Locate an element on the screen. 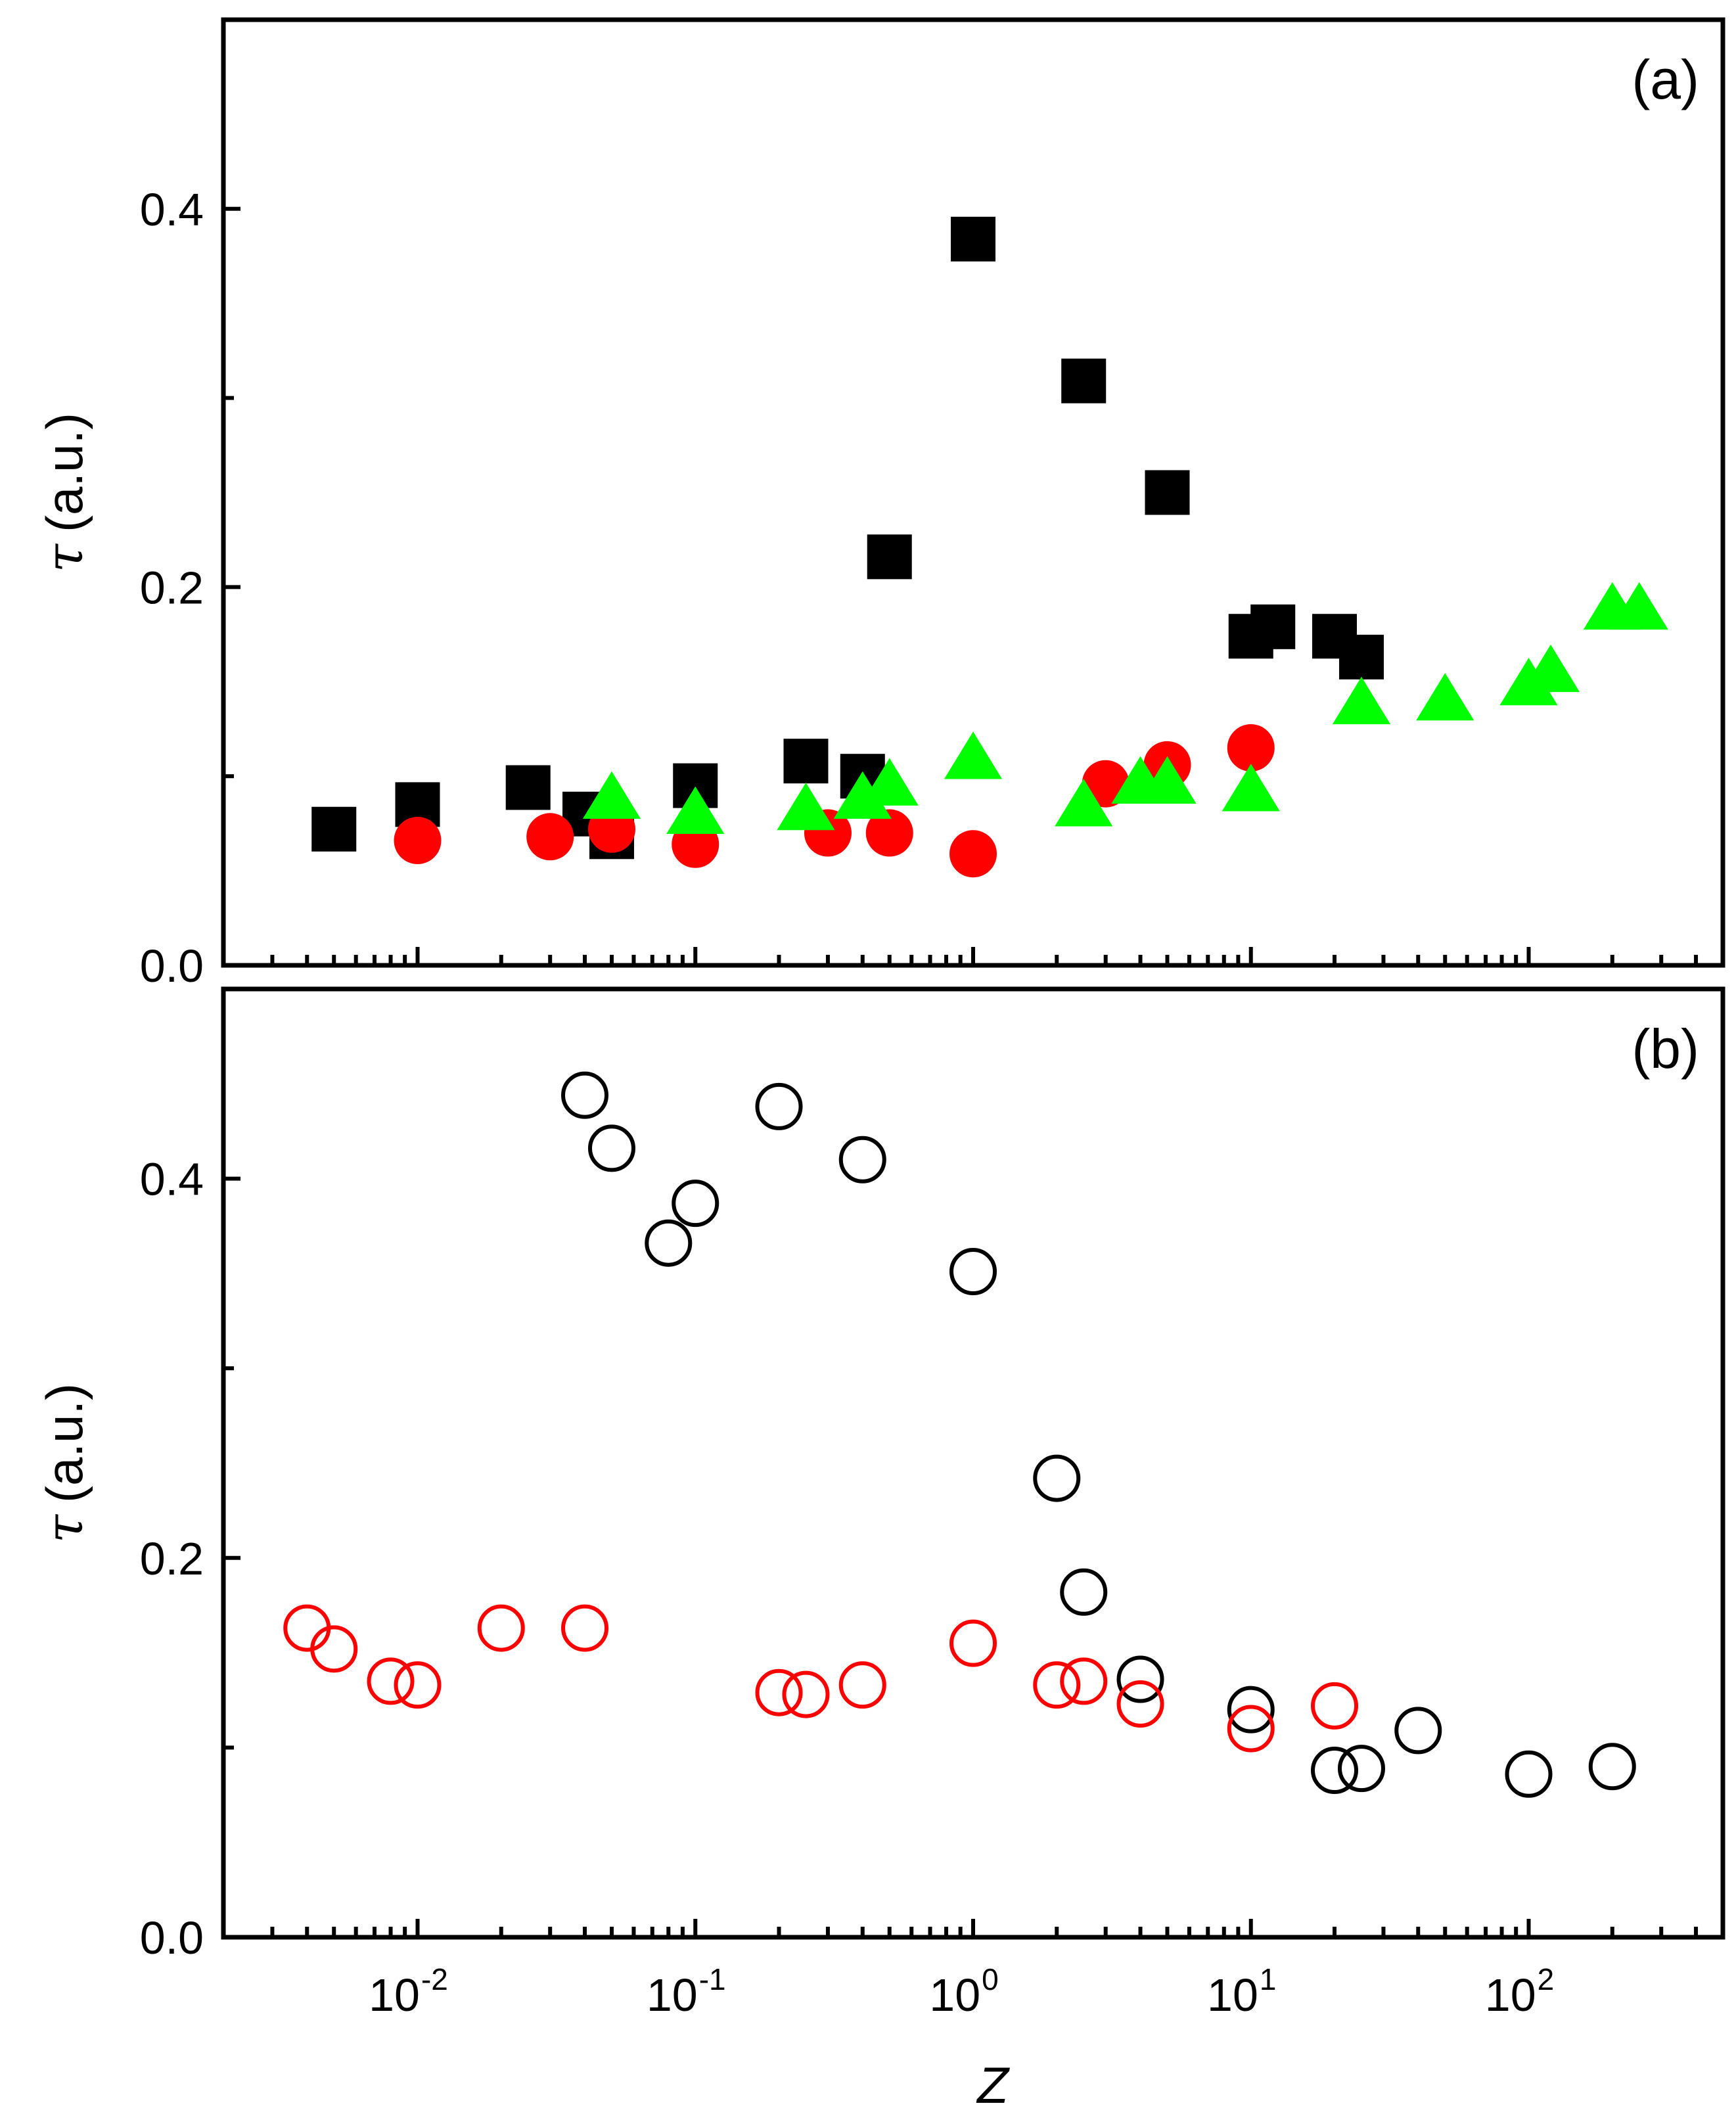 The image size is (1736, 2114). panel-a-y-axis-title: τ (a.u.) is located at coordinates (65, 493).